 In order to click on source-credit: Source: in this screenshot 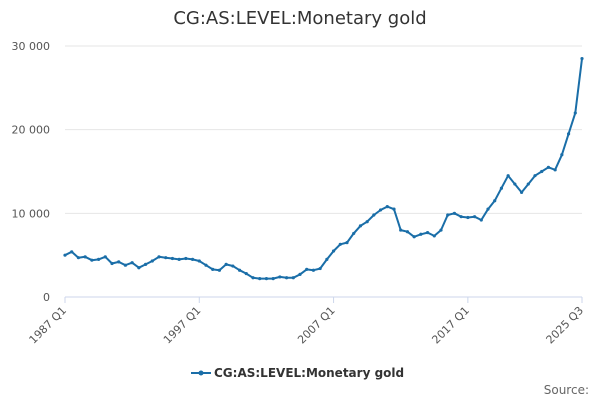, I will do `click(566, 390)`.